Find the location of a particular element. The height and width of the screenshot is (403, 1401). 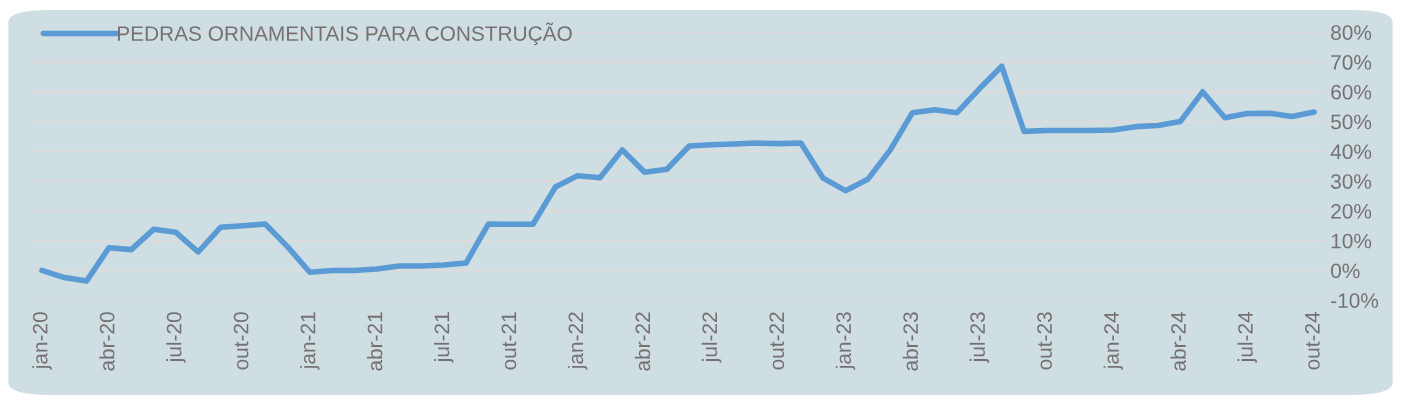

x-tick-label: jan-24 is located at coordinates (1113, 340).